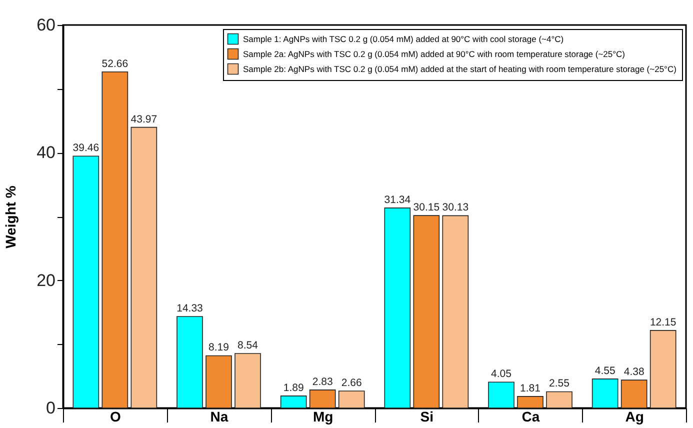 This screenshot has height=428, width=693. I want to click on data-label: 2.66, so click(351, 383).